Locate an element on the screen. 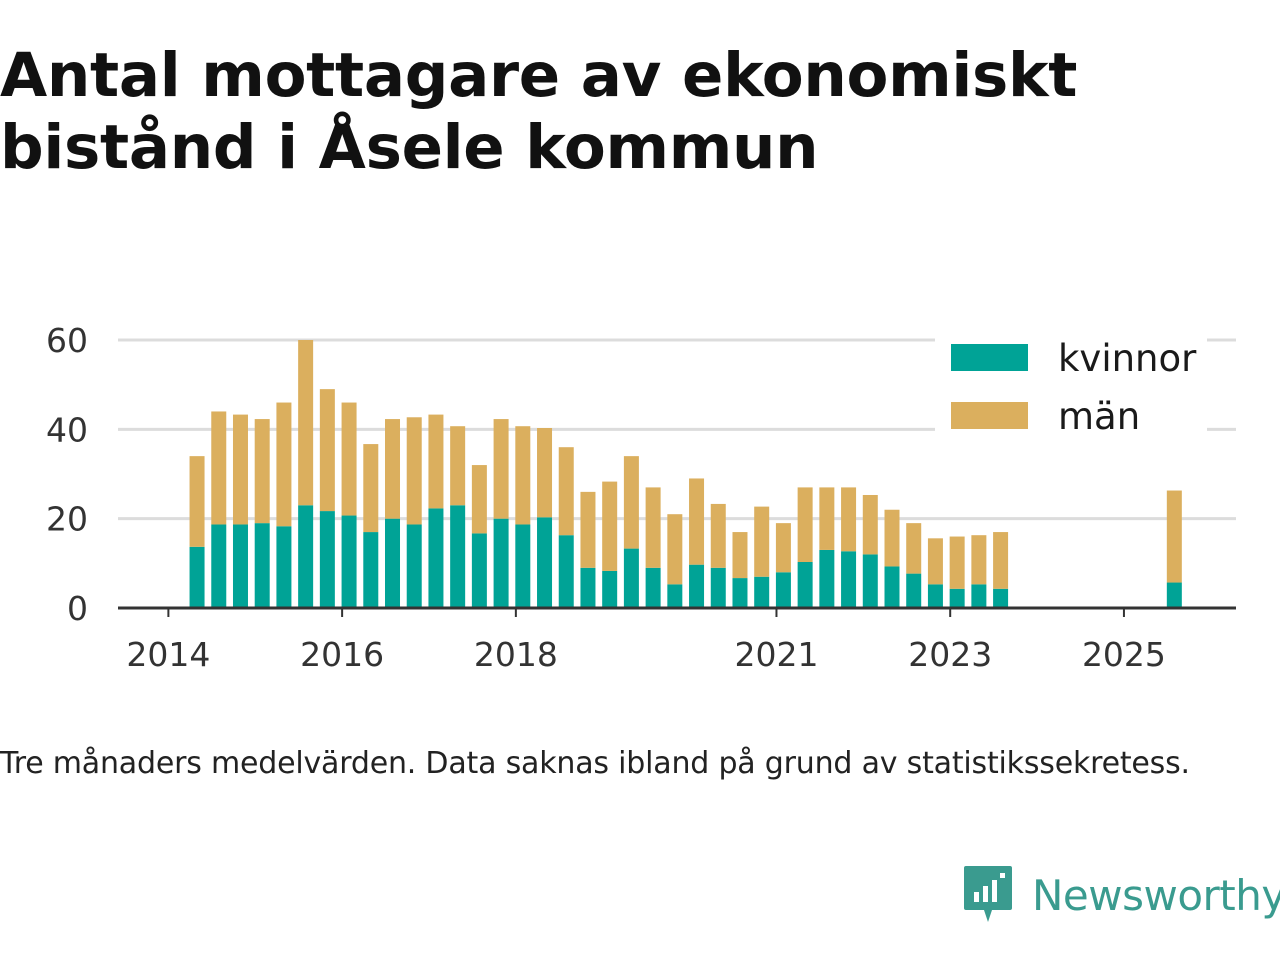 Image resolution: width=1280 pixels, height=960 pixels. y-tick-label-60: 60 is located at coordinates (67, 340).